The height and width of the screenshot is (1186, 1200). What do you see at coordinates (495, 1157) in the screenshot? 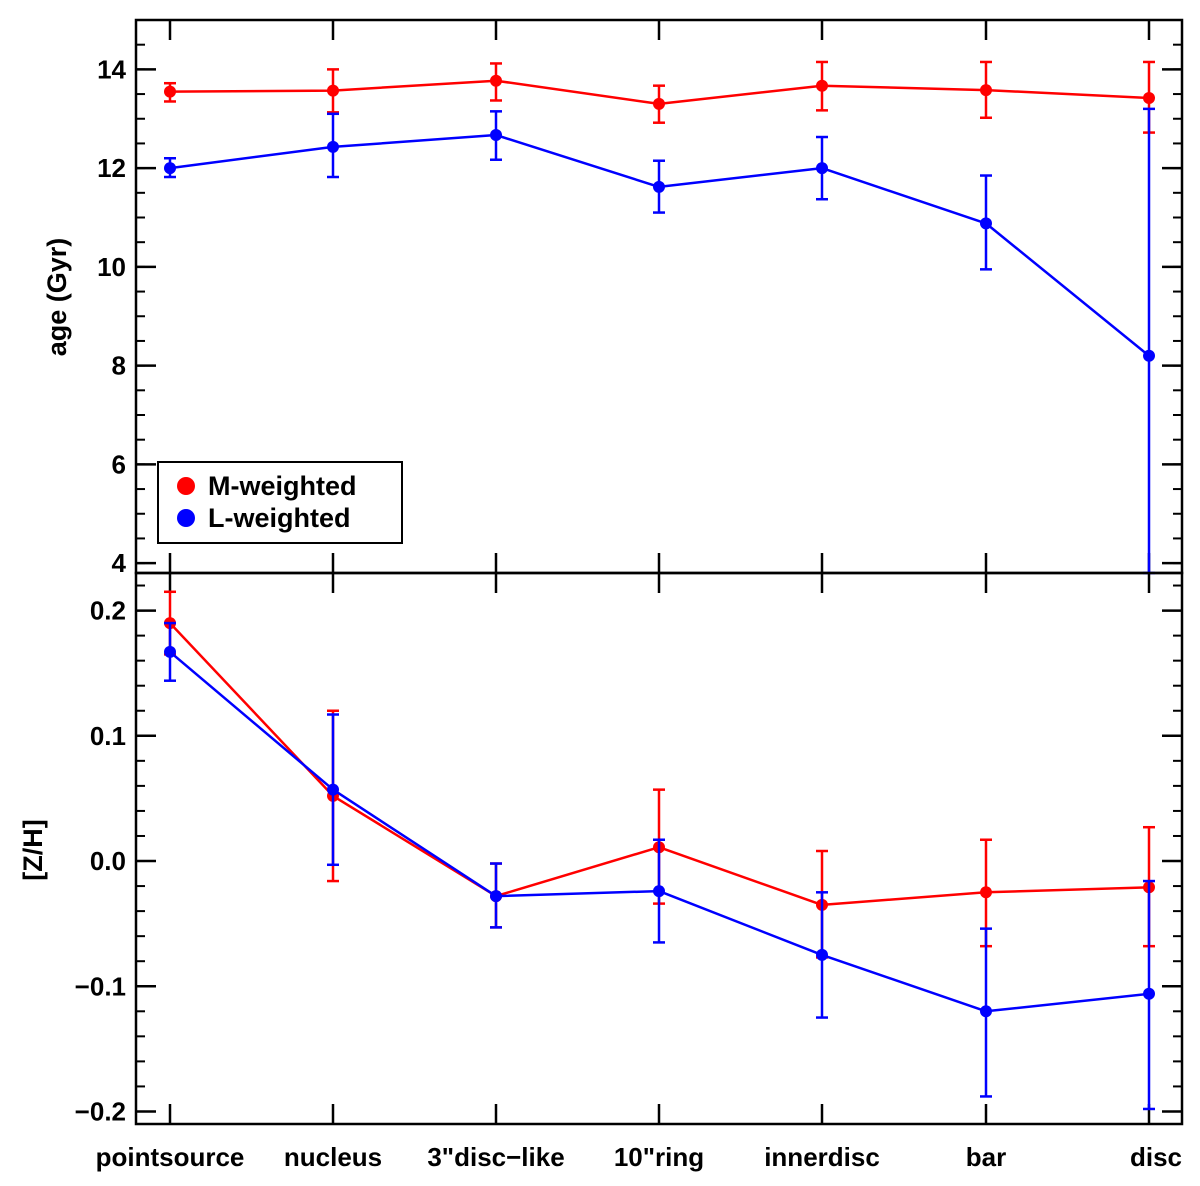
I see `x-tick-label: 3"disc−like` at bounding box center [495, 1157].